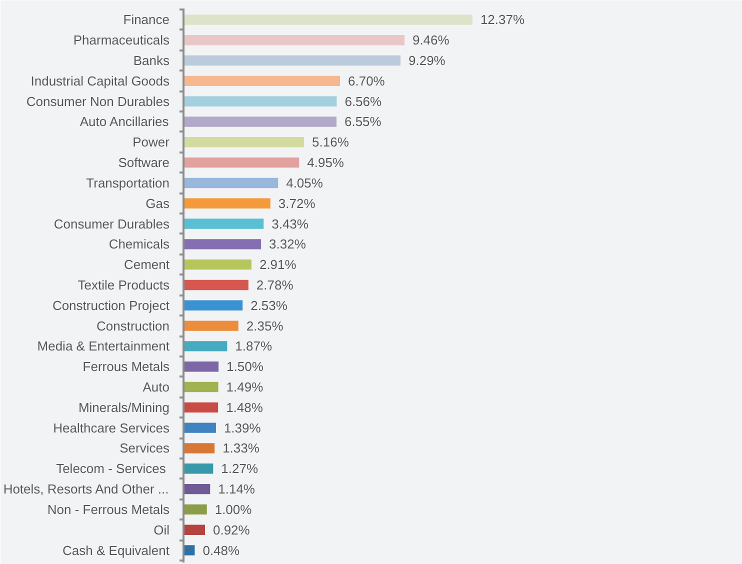 Image resolution: width=742 pixels, height=564 pixels. What do you see at coordinates (151, 60) in the screenshot?
I see `y-tick-label: Banks` at bounding box center [151, 60].